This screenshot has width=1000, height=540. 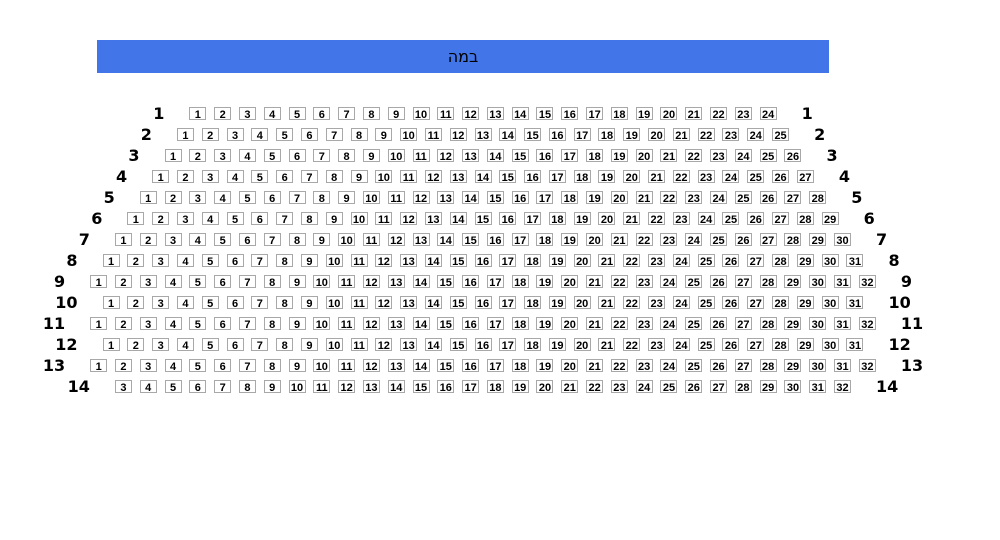 I want to click on seat: 32, so click(x=867, y=324).